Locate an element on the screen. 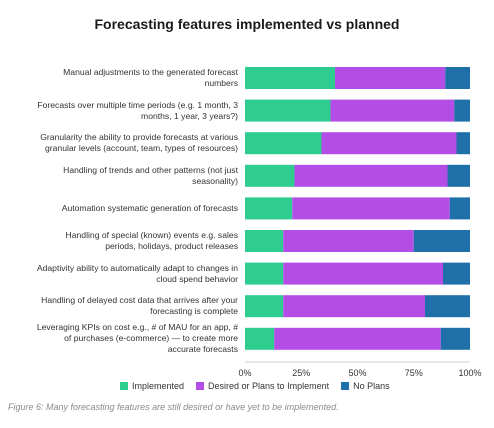 This screenshot has width=494, height=428. x-tick-label: 100% is located at coordinates (470, 373).